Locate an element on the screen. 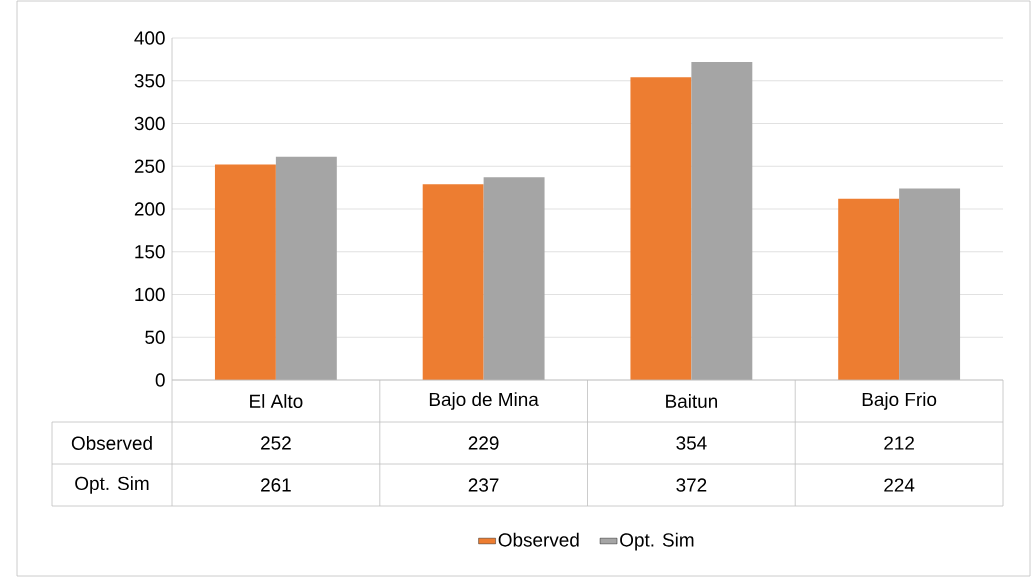  legend-label: Observed is located at coordinates (538, 539).